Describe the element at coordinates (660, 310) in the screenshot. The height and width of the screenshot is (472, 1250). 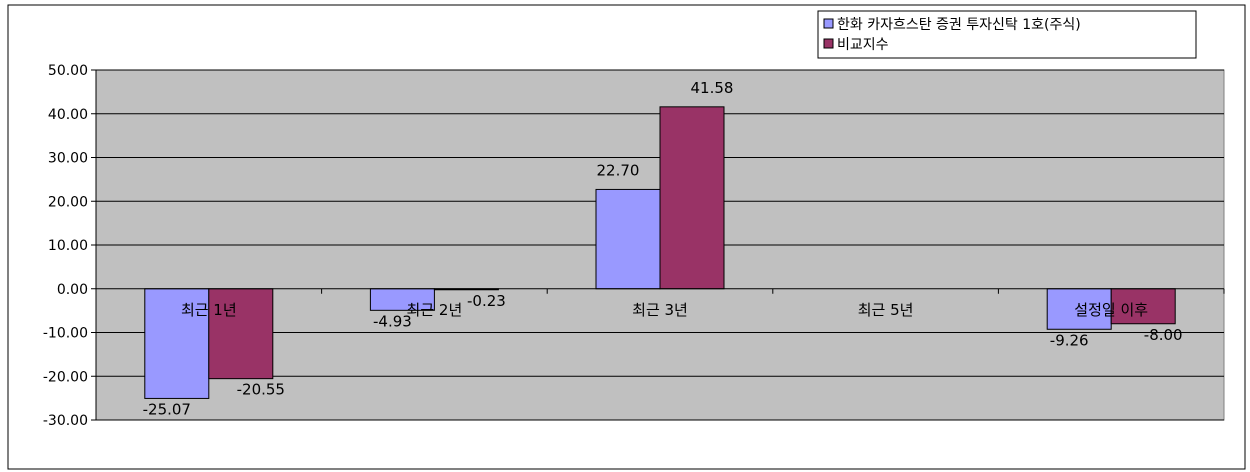
I see `x-tick-label: 최근 3년` at that location.